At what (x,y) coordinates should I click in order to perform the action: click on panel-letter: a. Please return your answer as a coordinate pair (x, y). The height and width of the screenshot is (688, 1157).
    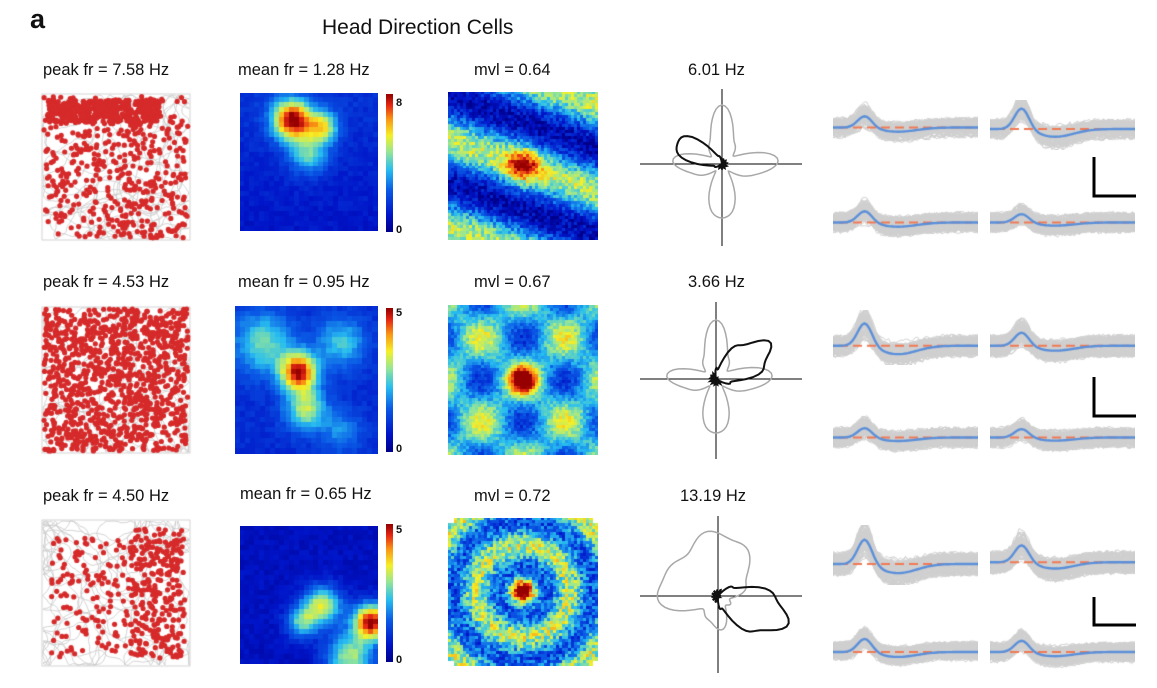
    Looking at the image, I should click on (38, 19).